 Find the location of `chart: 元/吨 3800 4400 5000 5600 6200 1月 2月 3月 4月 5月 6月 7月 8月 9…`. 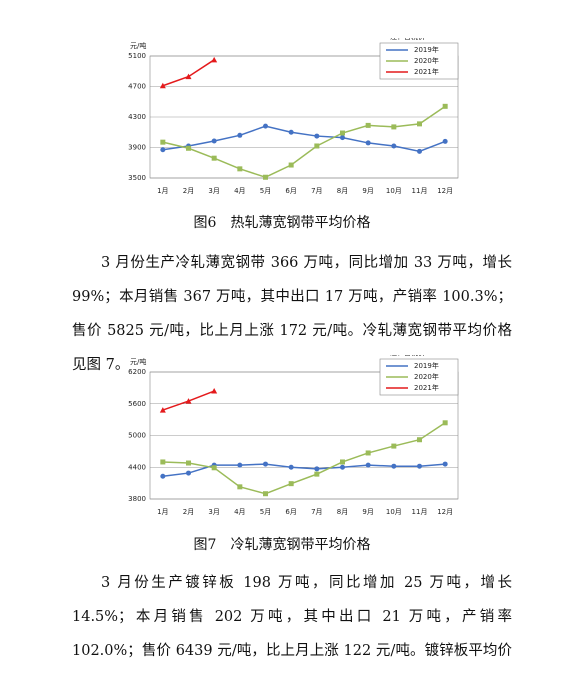

chart: 元/吨 3800 4400 5000 5600 6200 1月 2月 3月 4月 5月 6月 7月 8月 9… is located at coordinates (293, 435).